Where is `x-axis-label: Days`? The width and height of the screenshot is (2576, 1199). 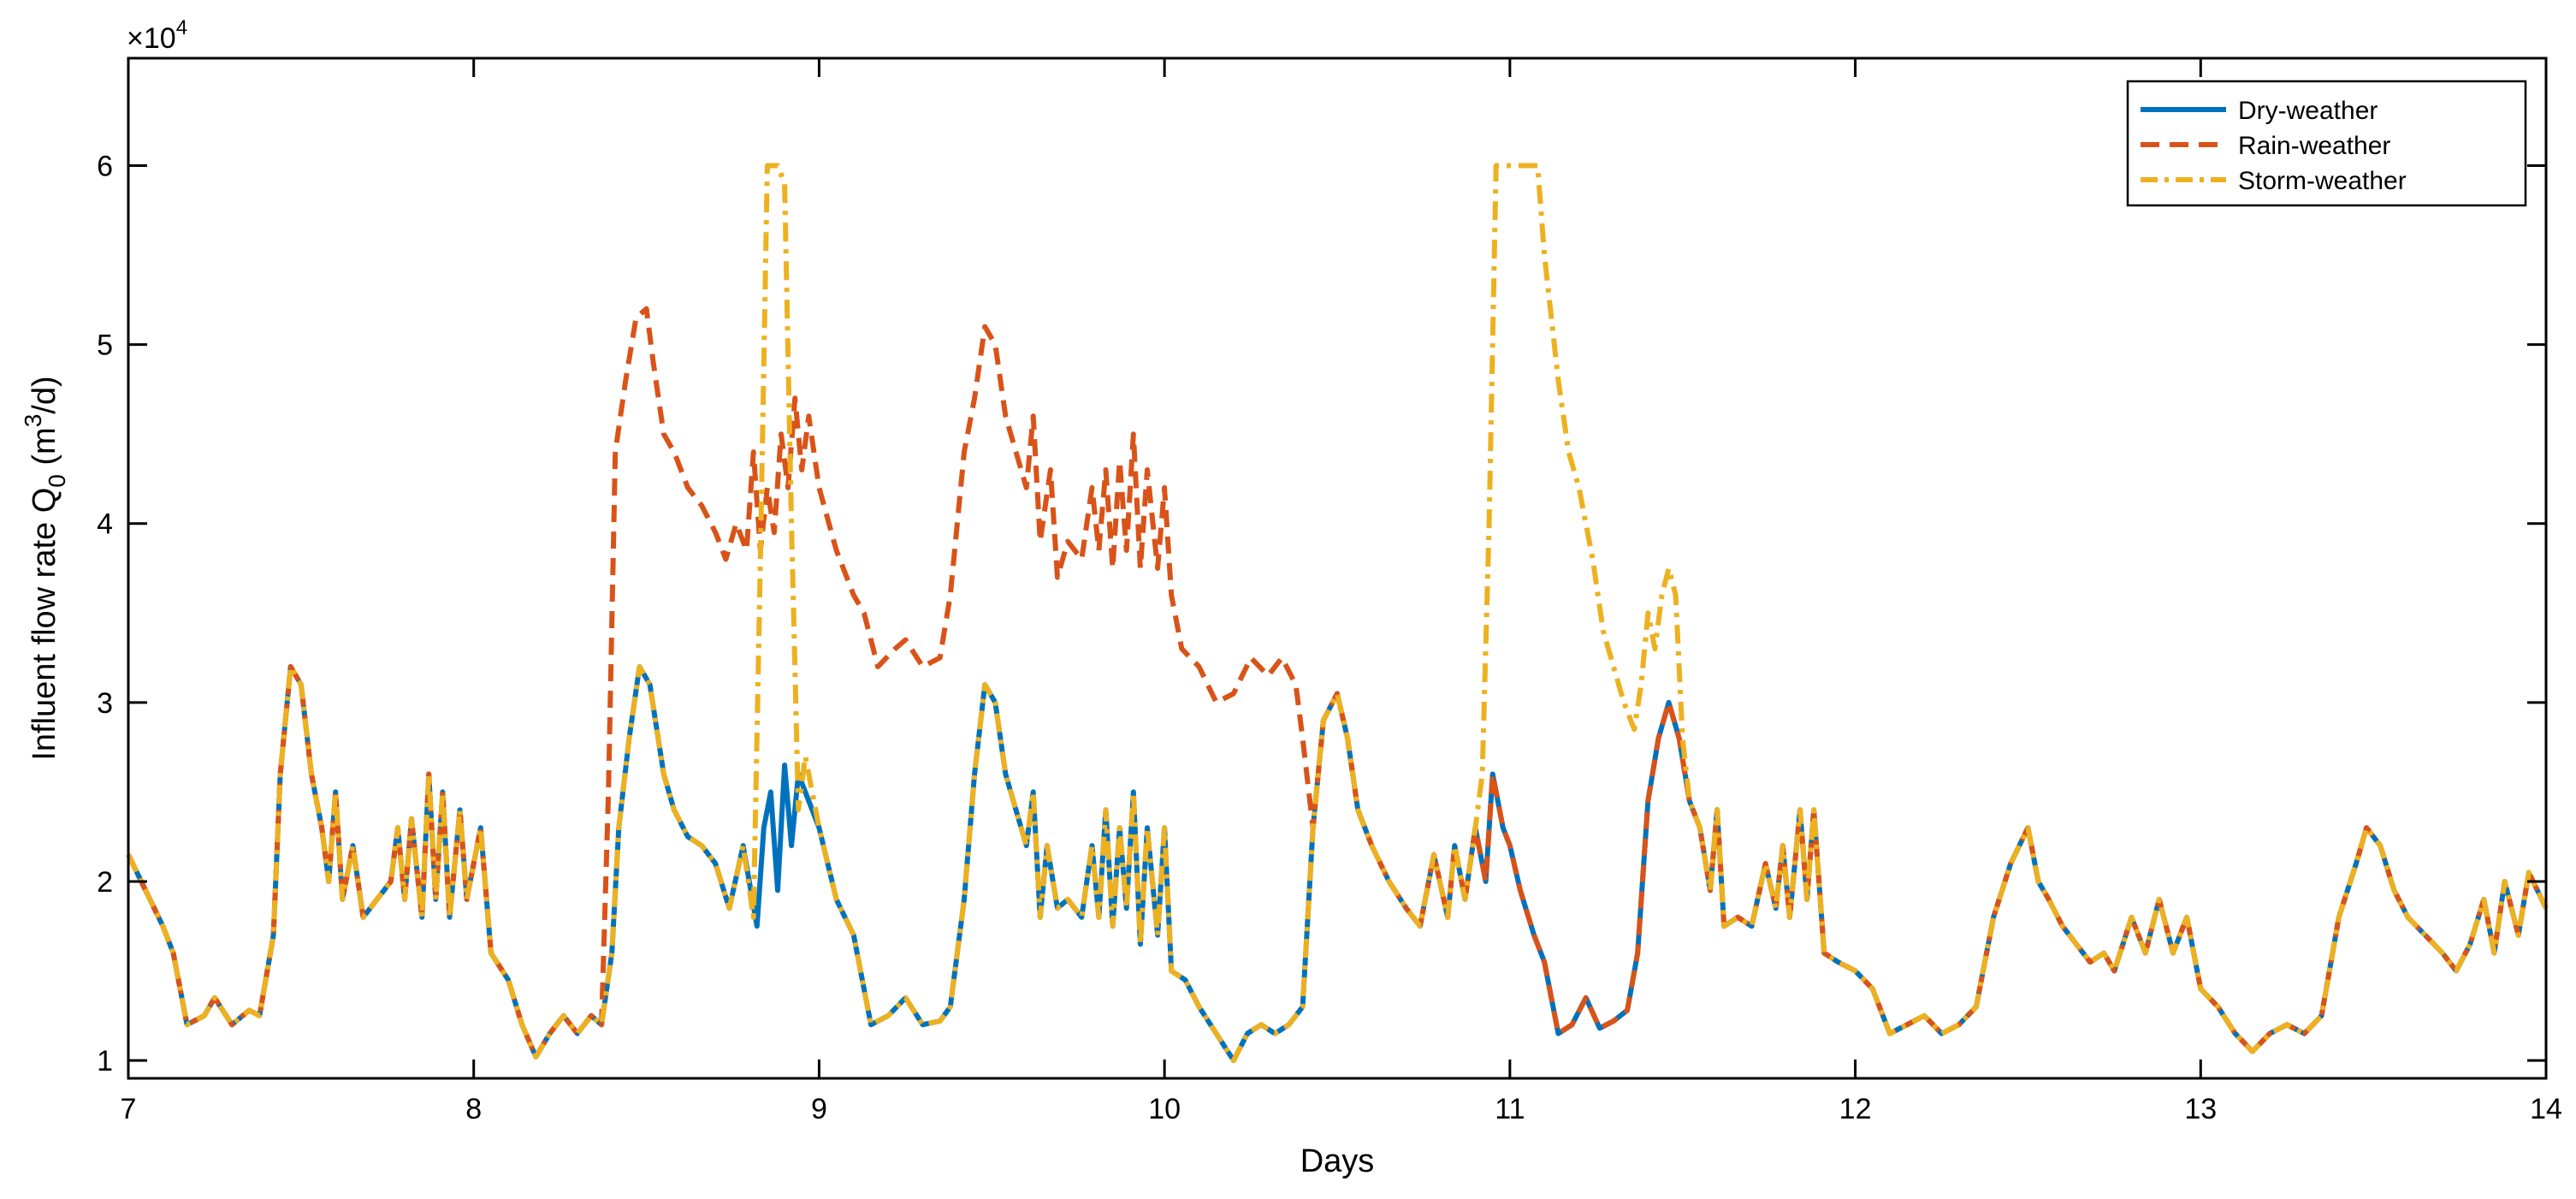 x-axis-label: Days is located at coordinates (1337, 1161).